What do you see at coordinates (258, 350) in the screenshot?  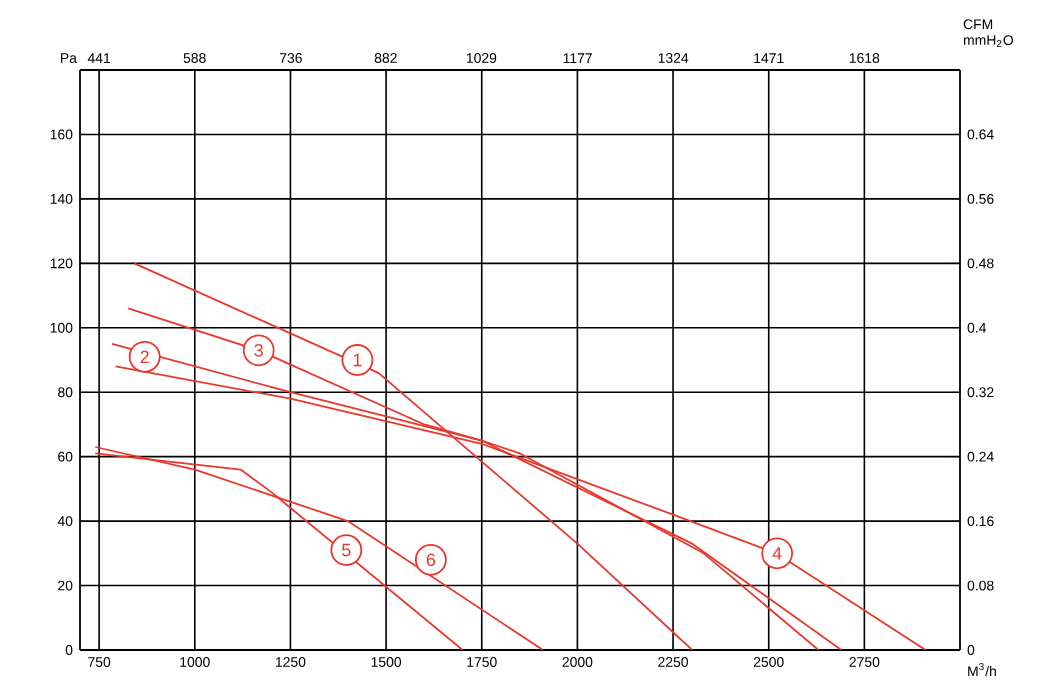 I see `annotation: 3` at bounding box center [258, 350].